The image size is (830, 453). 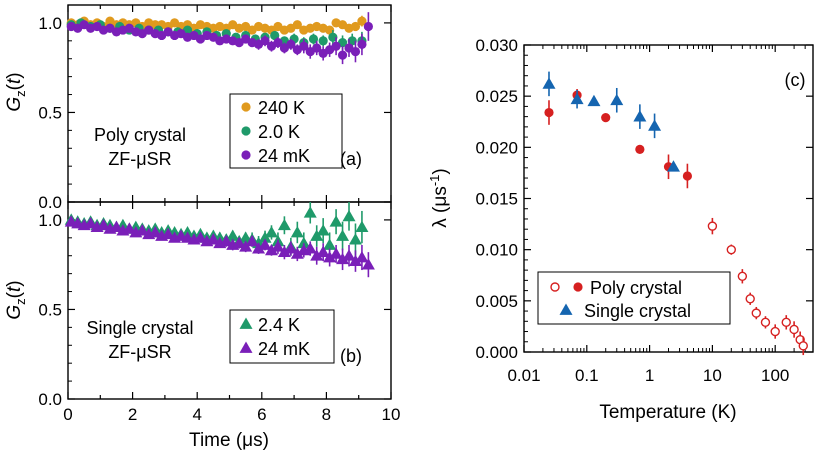 I want to click on panel-b-legend-marker-2-4-k, so click(x=246, y=323).